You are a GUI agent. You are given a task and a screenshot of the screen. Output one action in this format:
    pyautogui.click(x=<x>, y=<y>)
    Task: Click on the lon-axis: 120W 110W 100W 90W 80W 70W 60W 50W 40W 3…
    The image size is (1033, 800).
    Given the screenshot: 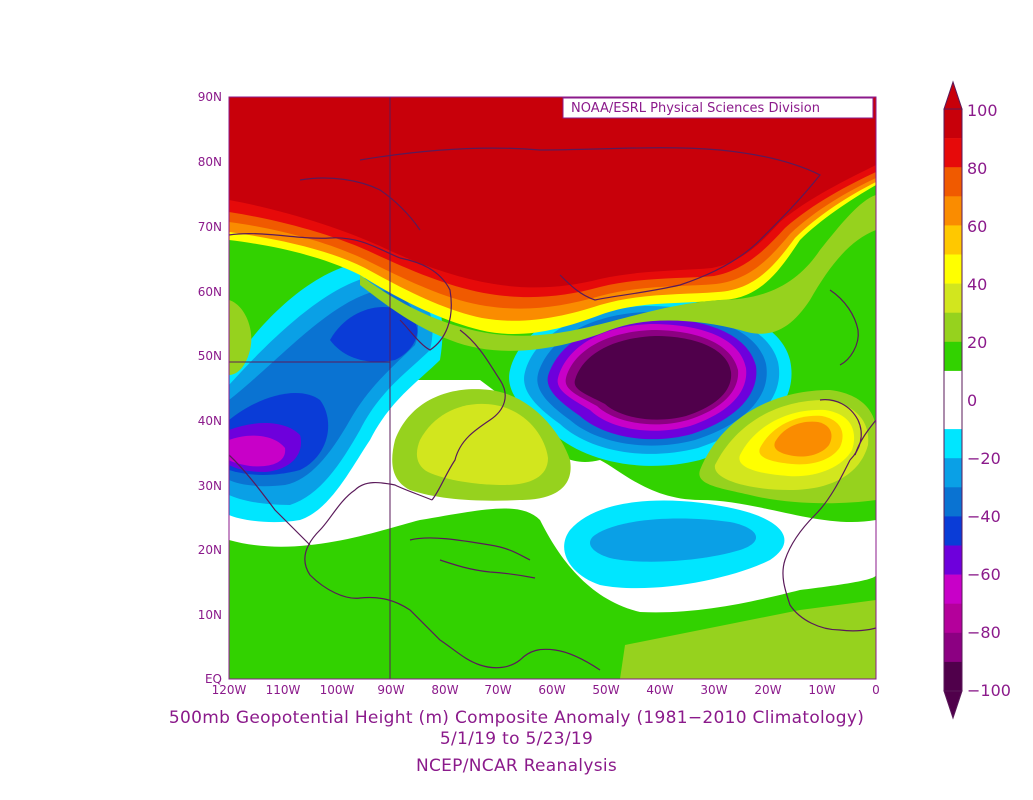 What is the action you would take?
    pyautogui.click(x=546, y=690)
    